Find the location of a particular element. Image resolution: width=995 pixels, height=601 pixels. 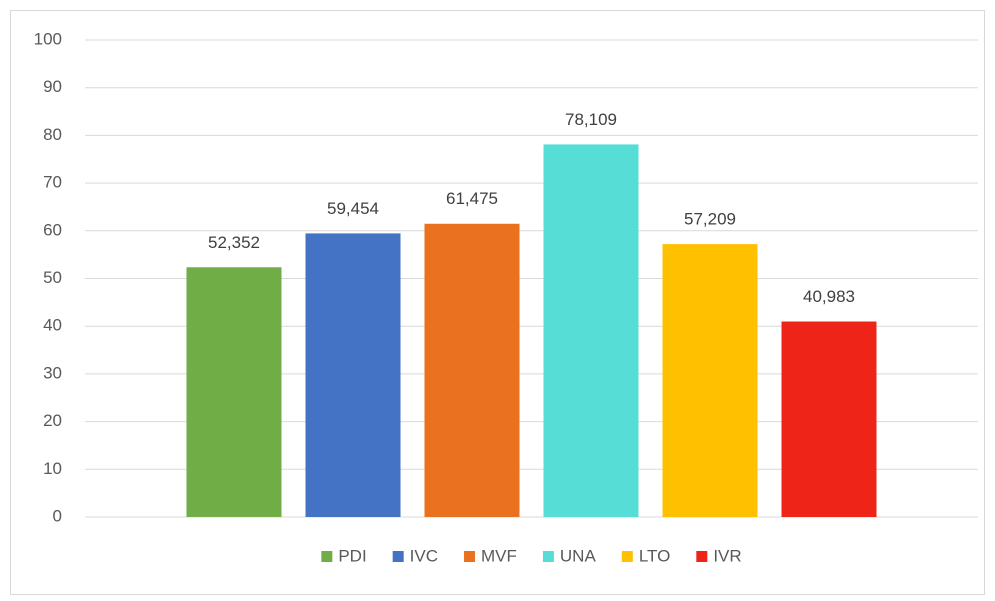

legend-label: MVF is located at coordinates (499, 555).